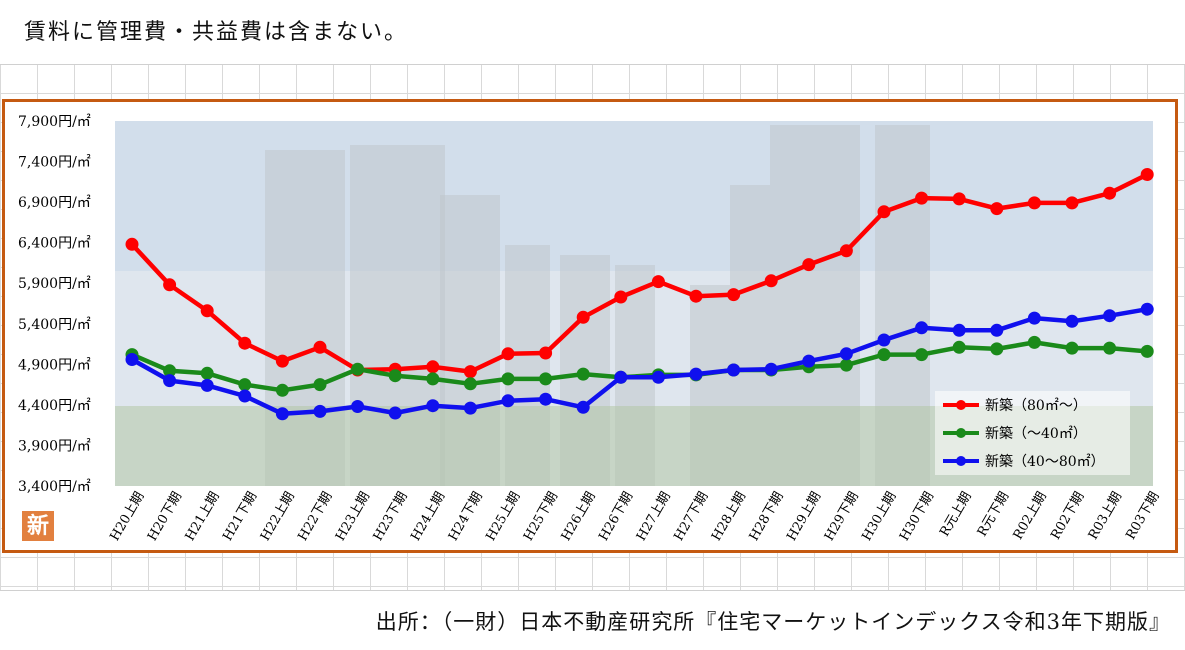  Describe the element at coordinates (579, 517) in the screenshot. I see `x-tick-label: H26上期` at that location.